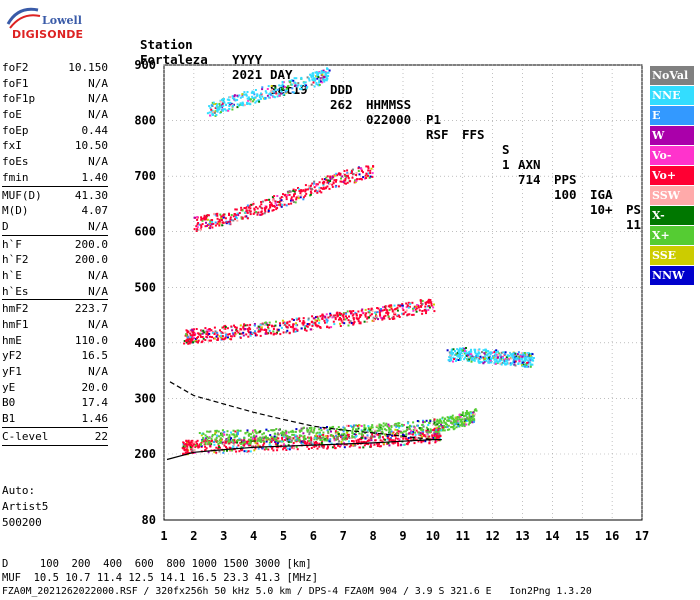 The image size is (700, 600). What do you see at coordinates (565, 179) in the screenshot?
I see `hdr-label-pps: PPS` at bounding box center [565, 179].